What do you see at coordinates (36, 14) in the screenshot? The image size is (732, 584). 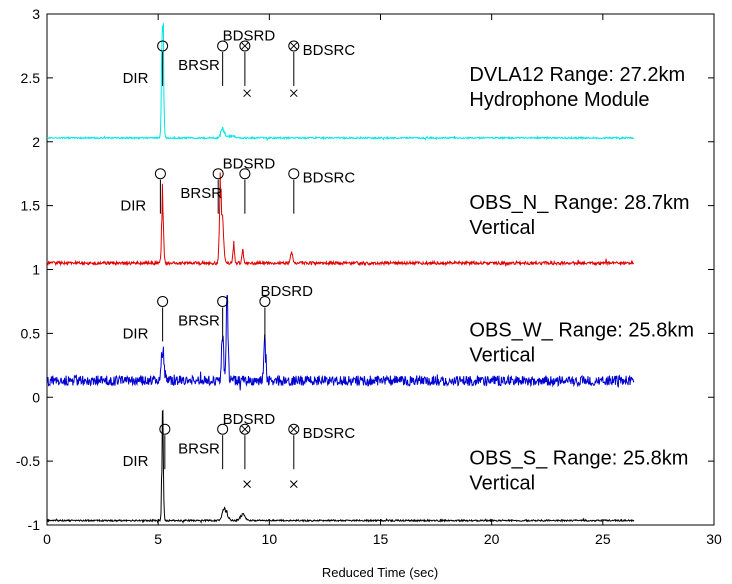 I see `y-tick-label: 3` at bounding box center [36, 14].